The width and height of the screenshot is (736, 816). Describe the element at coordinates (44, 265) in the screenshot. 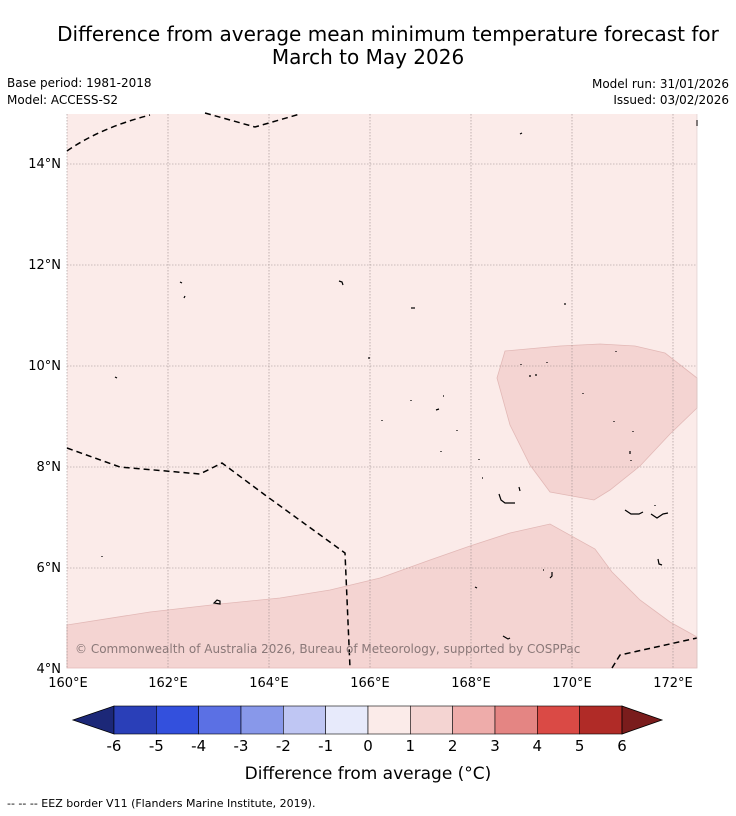

I see `lat-label: 12°N` at that location.